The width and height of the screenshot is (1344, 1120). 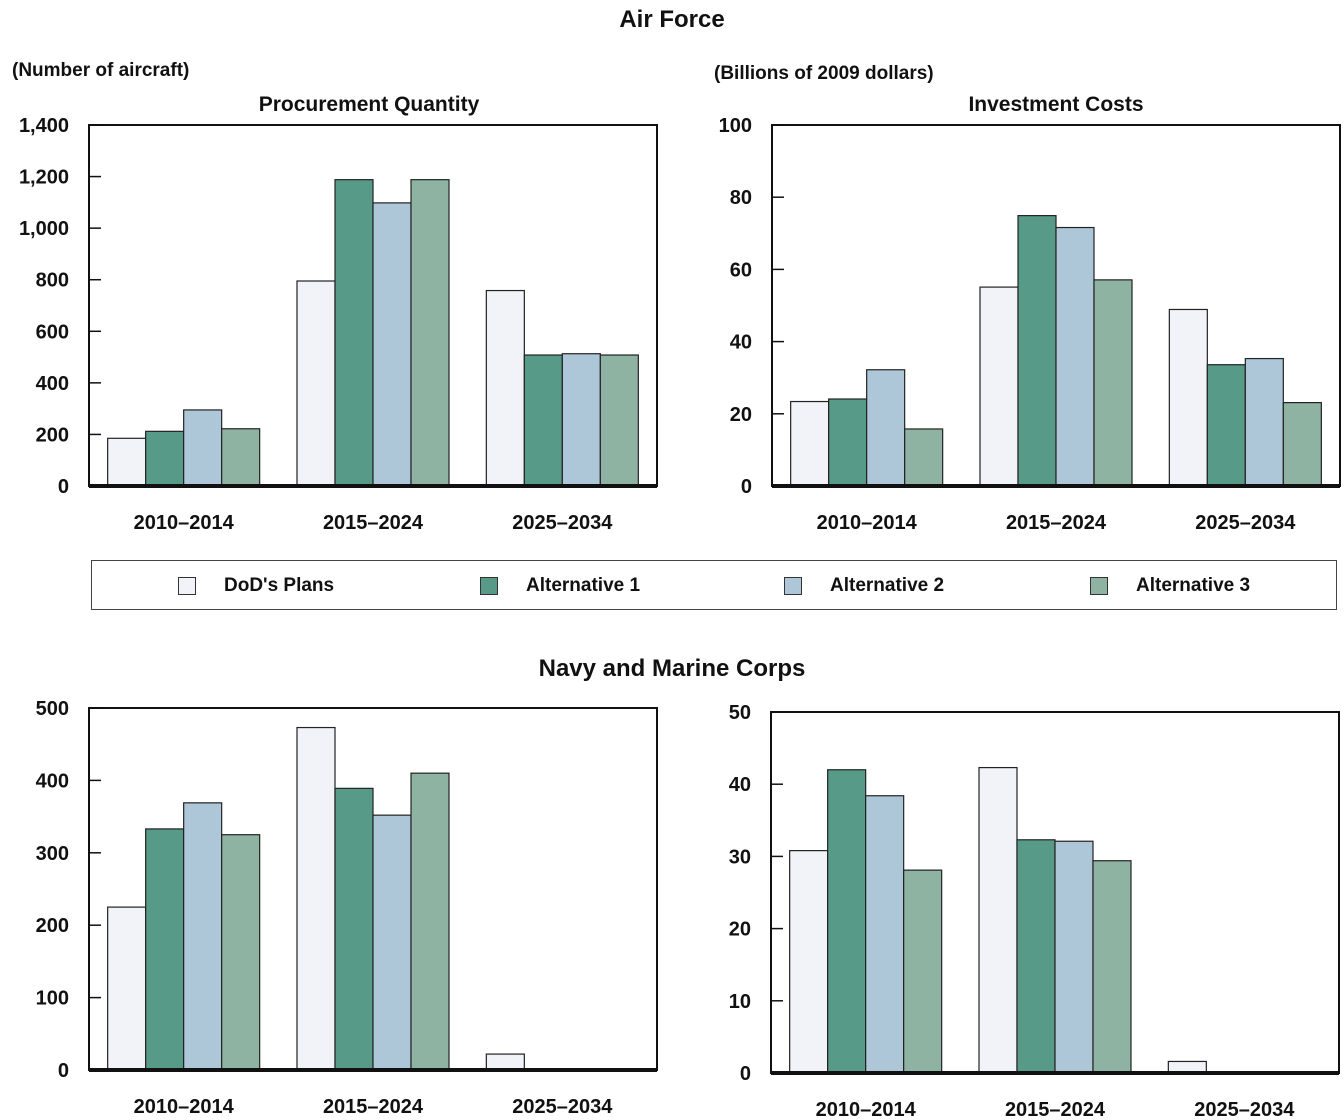 What do you see at coordinates (740, 857) in the screenshot?
I see `y-tick-label: 30` at bounding box center [740, 857].